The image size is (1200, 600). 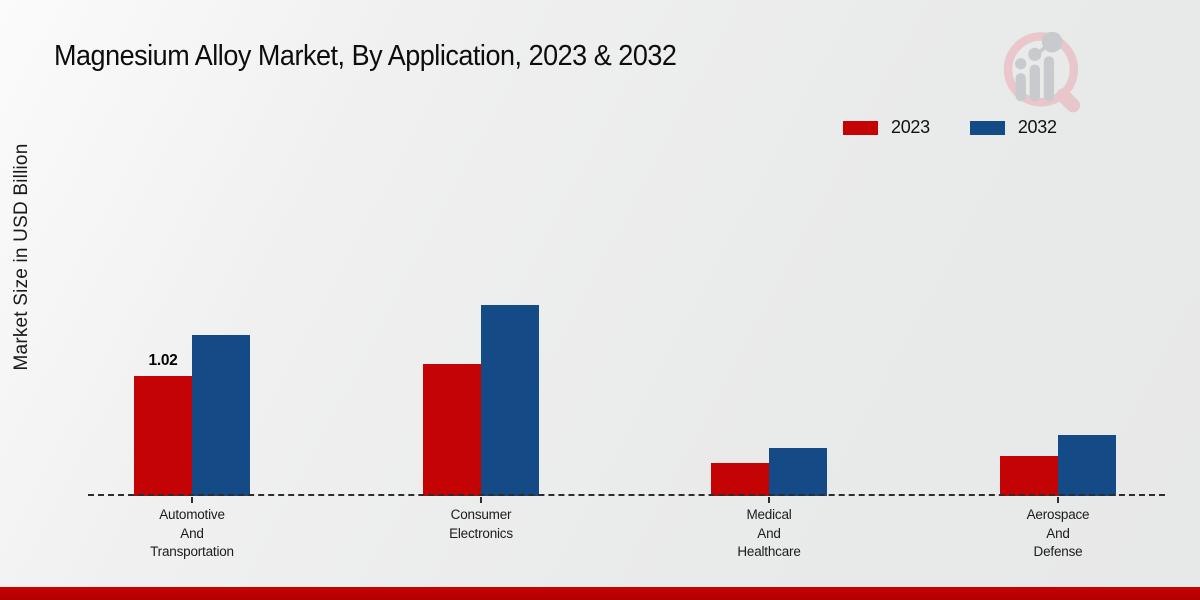 I want to click on category-label: Consumer Electronics, so click(x=481, y=524).